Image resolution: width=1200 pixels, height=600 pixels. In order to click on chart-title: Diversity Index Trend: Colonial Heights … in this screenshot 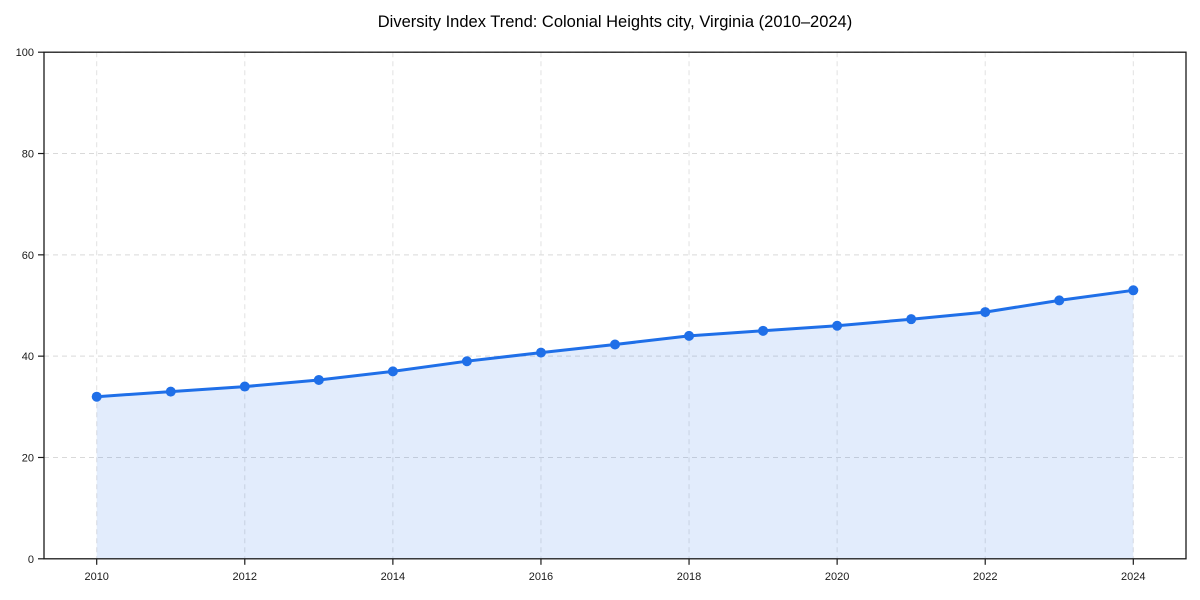, I will do `click(615, 22)`.